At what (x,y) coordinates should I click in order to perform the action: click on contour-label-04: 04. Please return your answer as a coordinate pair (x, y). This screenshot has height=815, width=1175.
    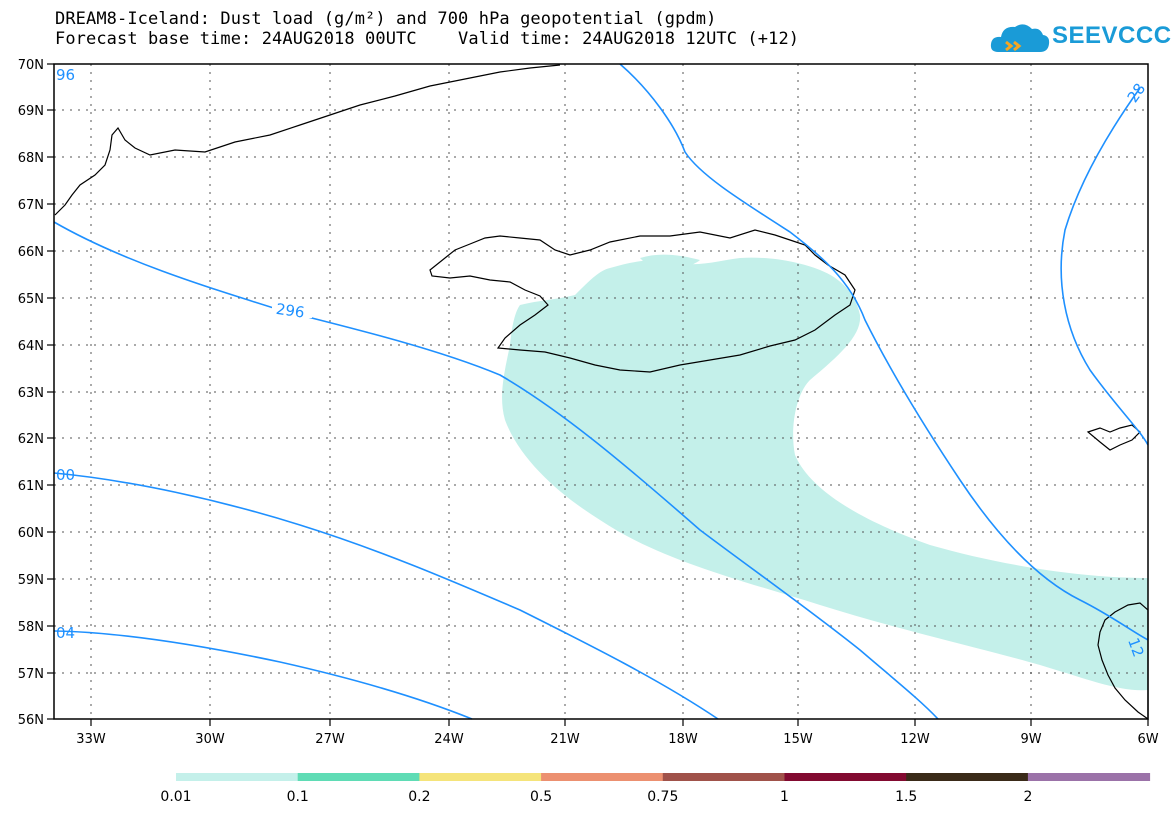
    Looking at the image, I should click on (65, 633).